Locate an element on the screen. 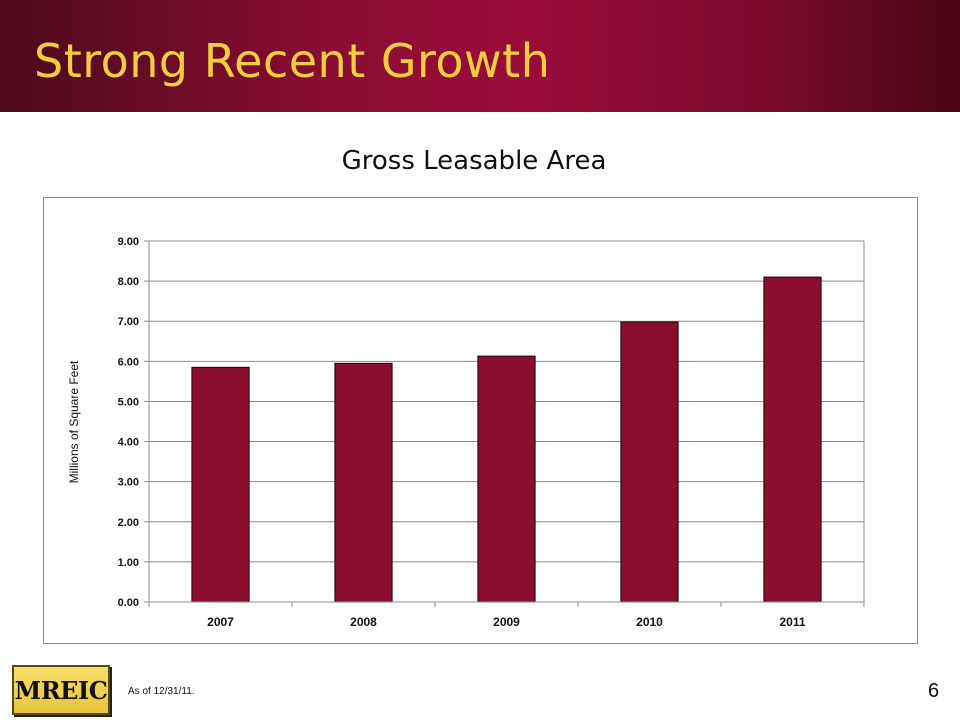  x-tick-label: 2009 is located at coordinates (506, 622).